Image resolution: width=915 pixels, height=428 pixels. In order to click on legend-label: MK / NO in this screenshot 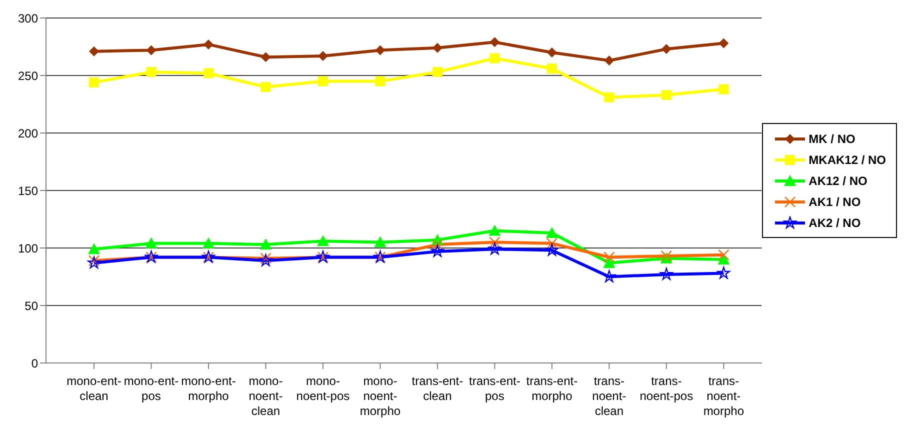, I will do `click(832, 139)`.